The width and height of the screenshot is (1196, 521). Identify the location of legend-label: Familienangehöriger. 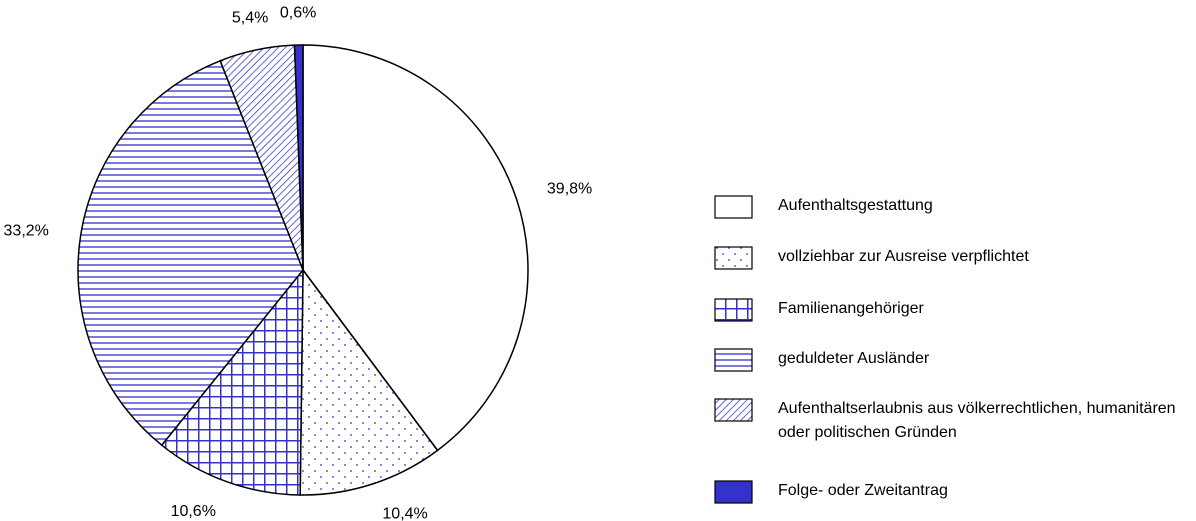
(851, 308).